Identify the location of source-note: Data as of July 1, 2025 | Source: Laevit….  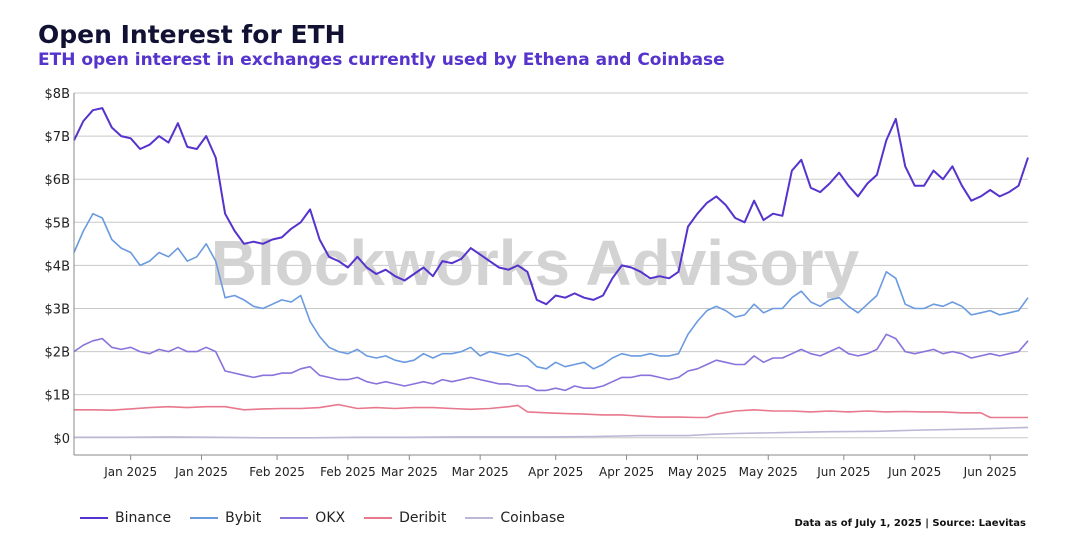
(910, 523).